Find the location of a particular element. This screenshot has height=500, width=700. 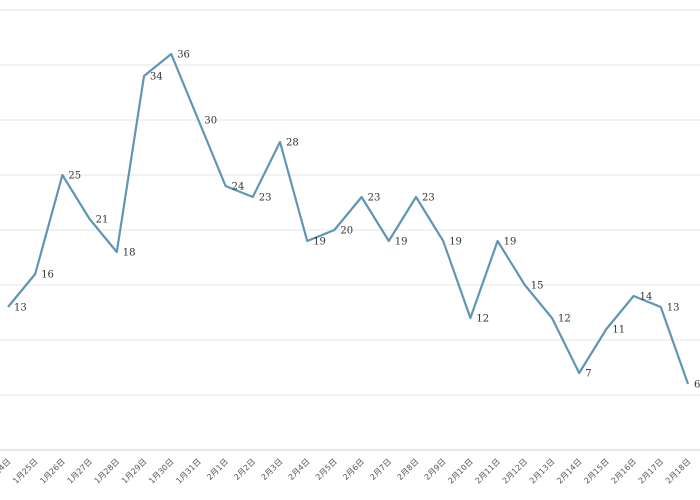

x-tick-label: 2月18日 is located at coordinates (678, 471).